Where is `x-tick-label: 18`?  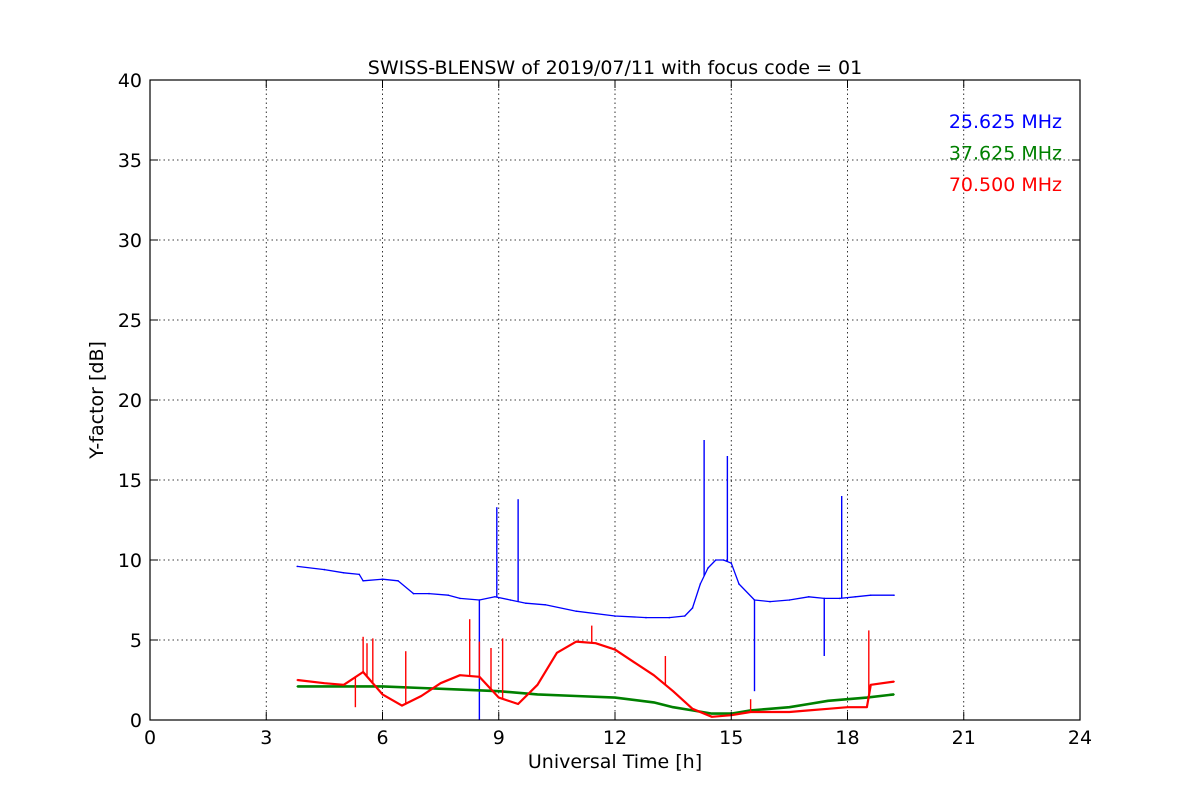 x-tick-label: 18 is located at coordinates (847, 738).